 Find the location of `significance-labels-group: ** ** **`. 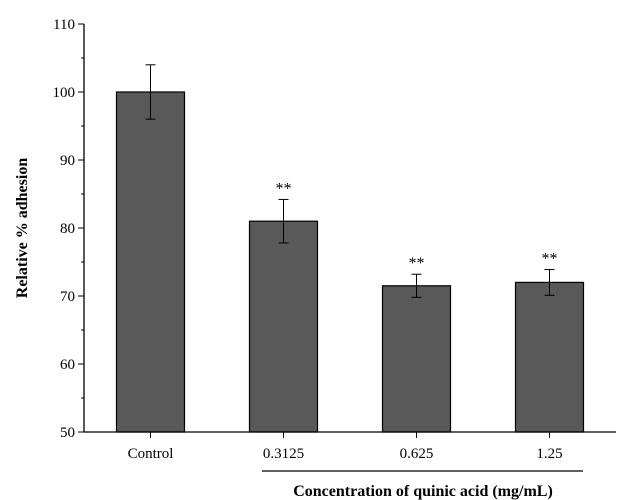

significance-labels-group: ** ** ** is located at coordinates (417, 226).